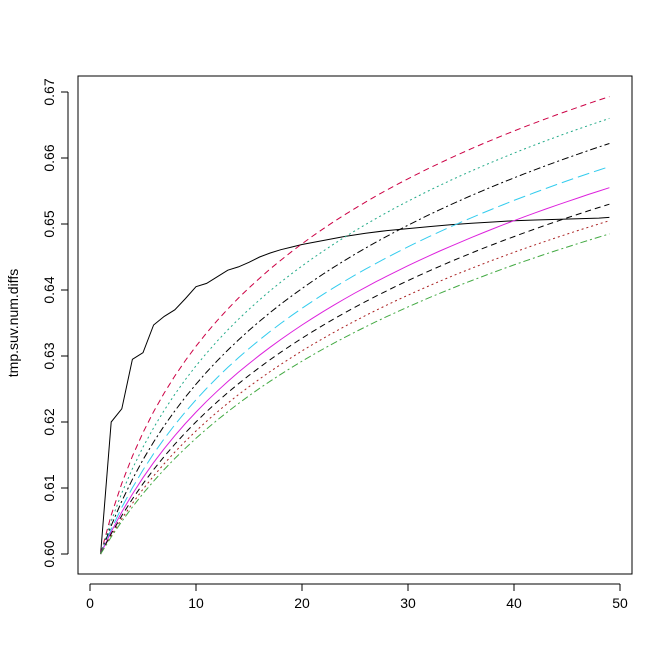 The width and height of the screenshot is (672, 671). What do you see at coordinates (49, 355) in the screenshot?
I see `y-tick-label: 0.63` at bounding box center [49, 355].